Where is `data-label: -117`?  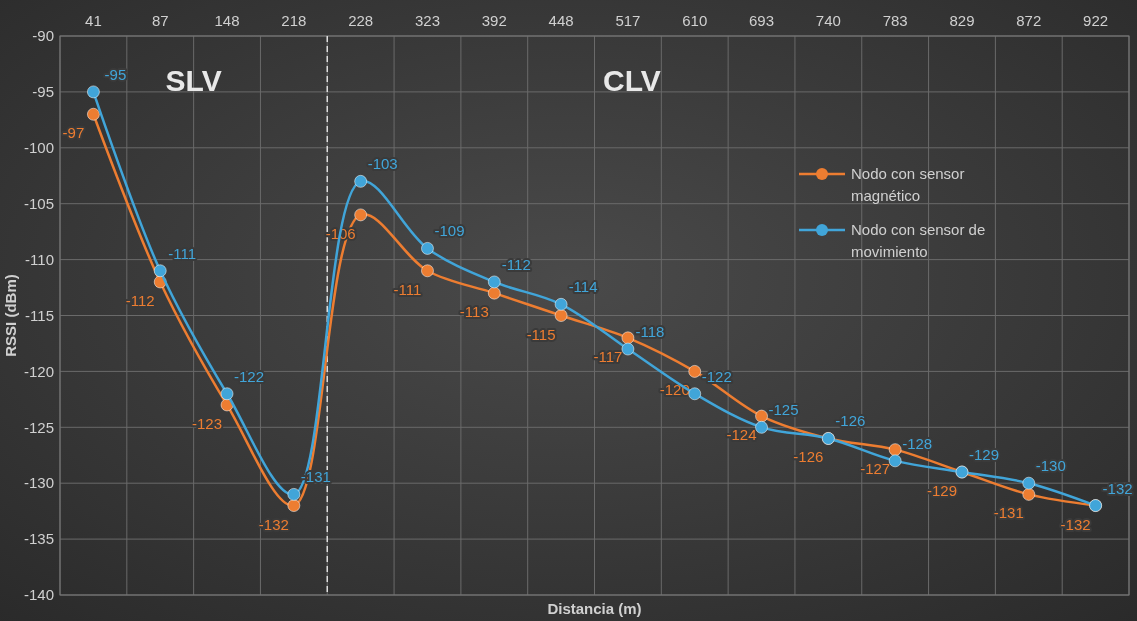 data-label: -117 is located at coordinates (608, 356).